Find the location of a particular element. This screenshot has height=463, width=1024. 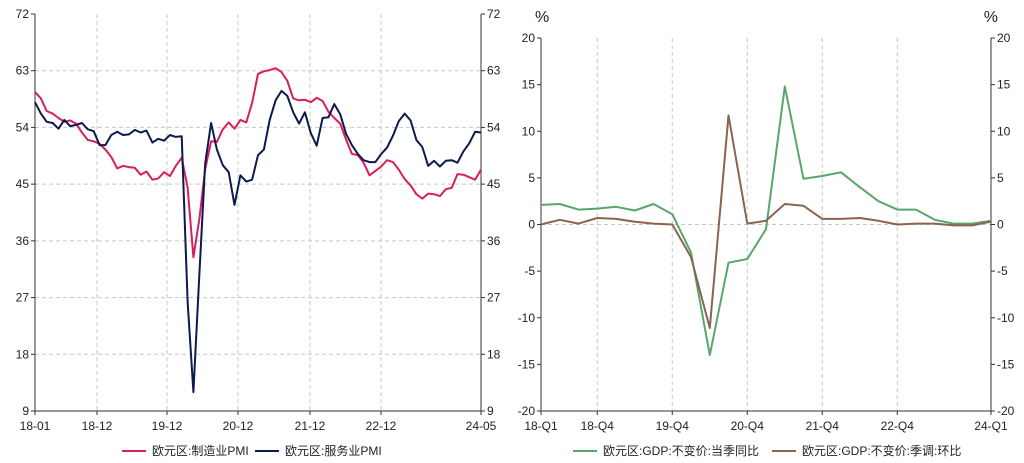

y-tick-label-right: 72 is located at coordinates (494, 14).